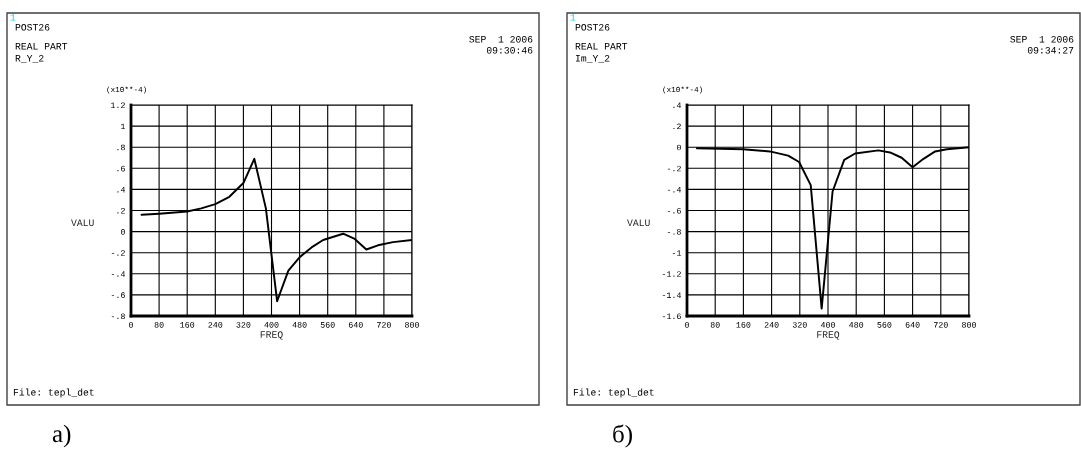 Image resolution: width=1081 pixels, height=459 pixels. What do you see at coordinates (29, 59) in the screenshot?
I see `text: R_Y_2` at bounding box center [29, 59].